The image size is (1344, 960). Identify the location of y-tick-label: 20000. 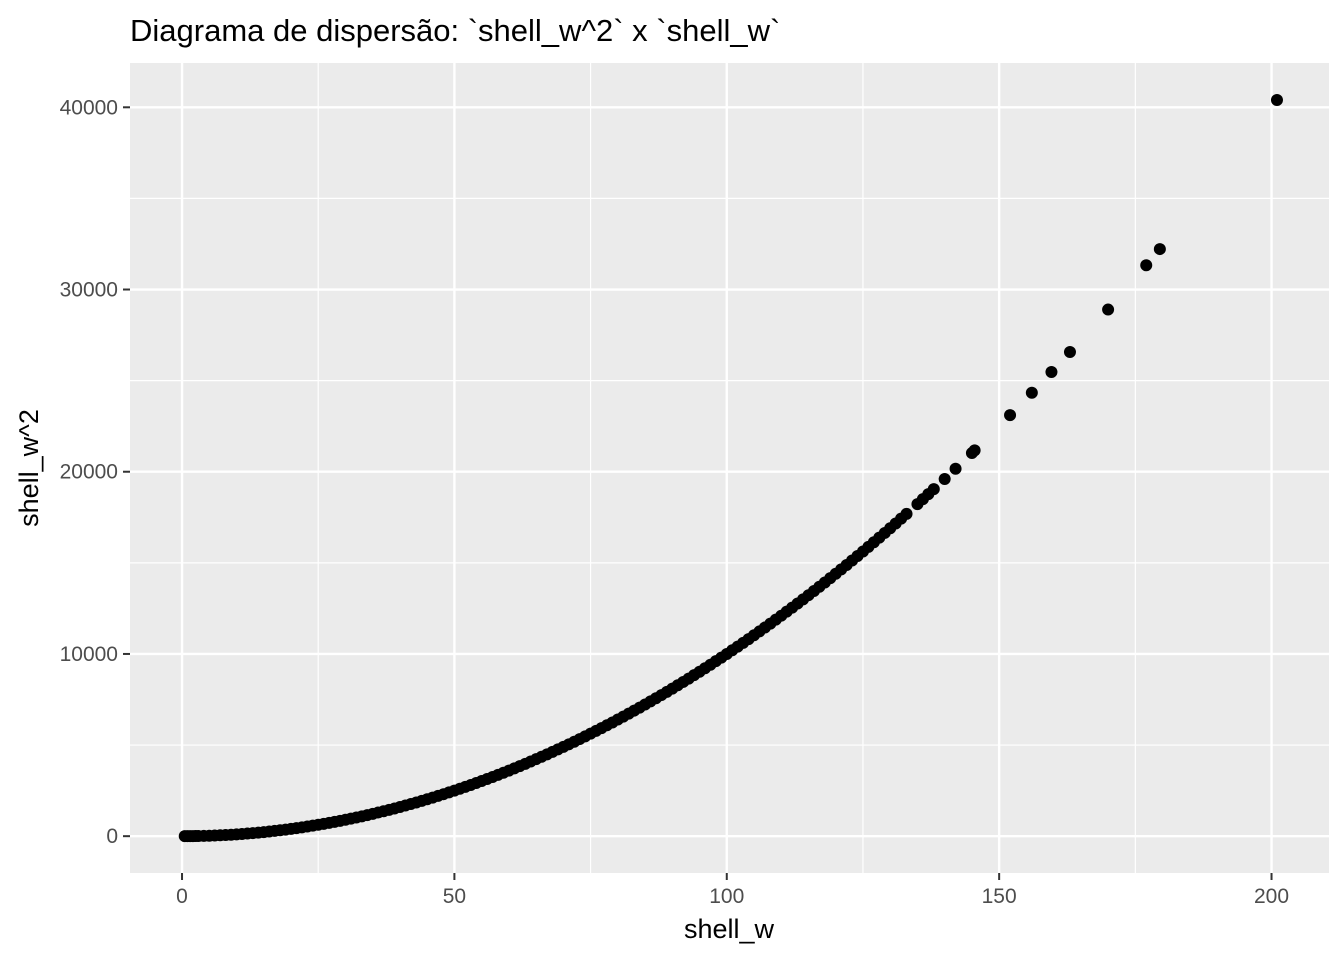
(89, 472).